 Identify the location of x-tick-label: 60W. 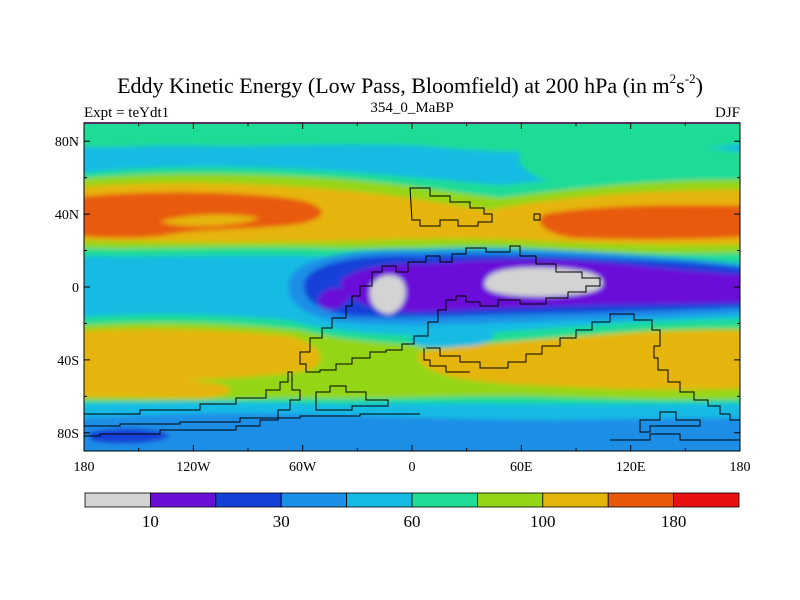
(303, 467).